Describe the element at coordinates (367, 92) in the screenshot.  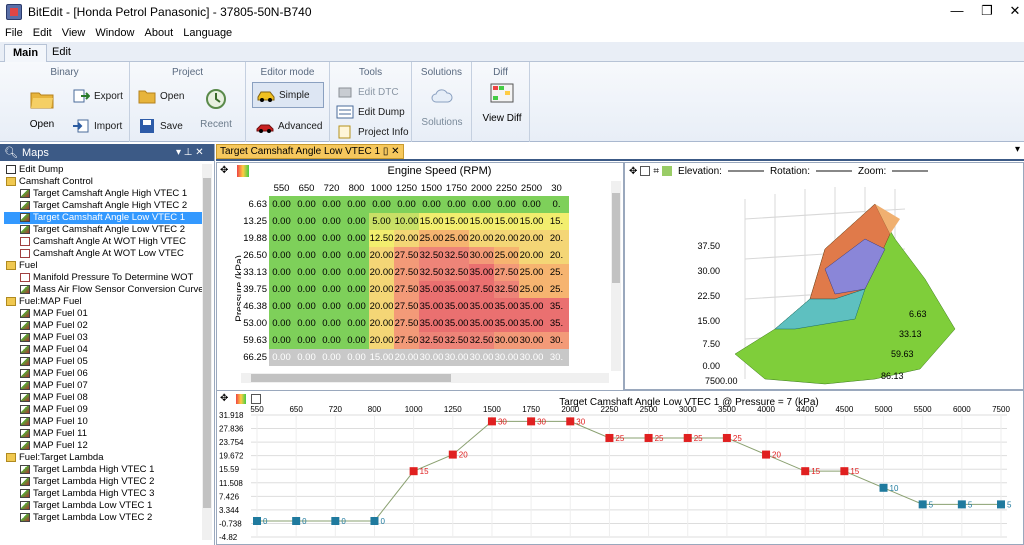
I see `edit-dtc-button: Edit DTC` at that location.